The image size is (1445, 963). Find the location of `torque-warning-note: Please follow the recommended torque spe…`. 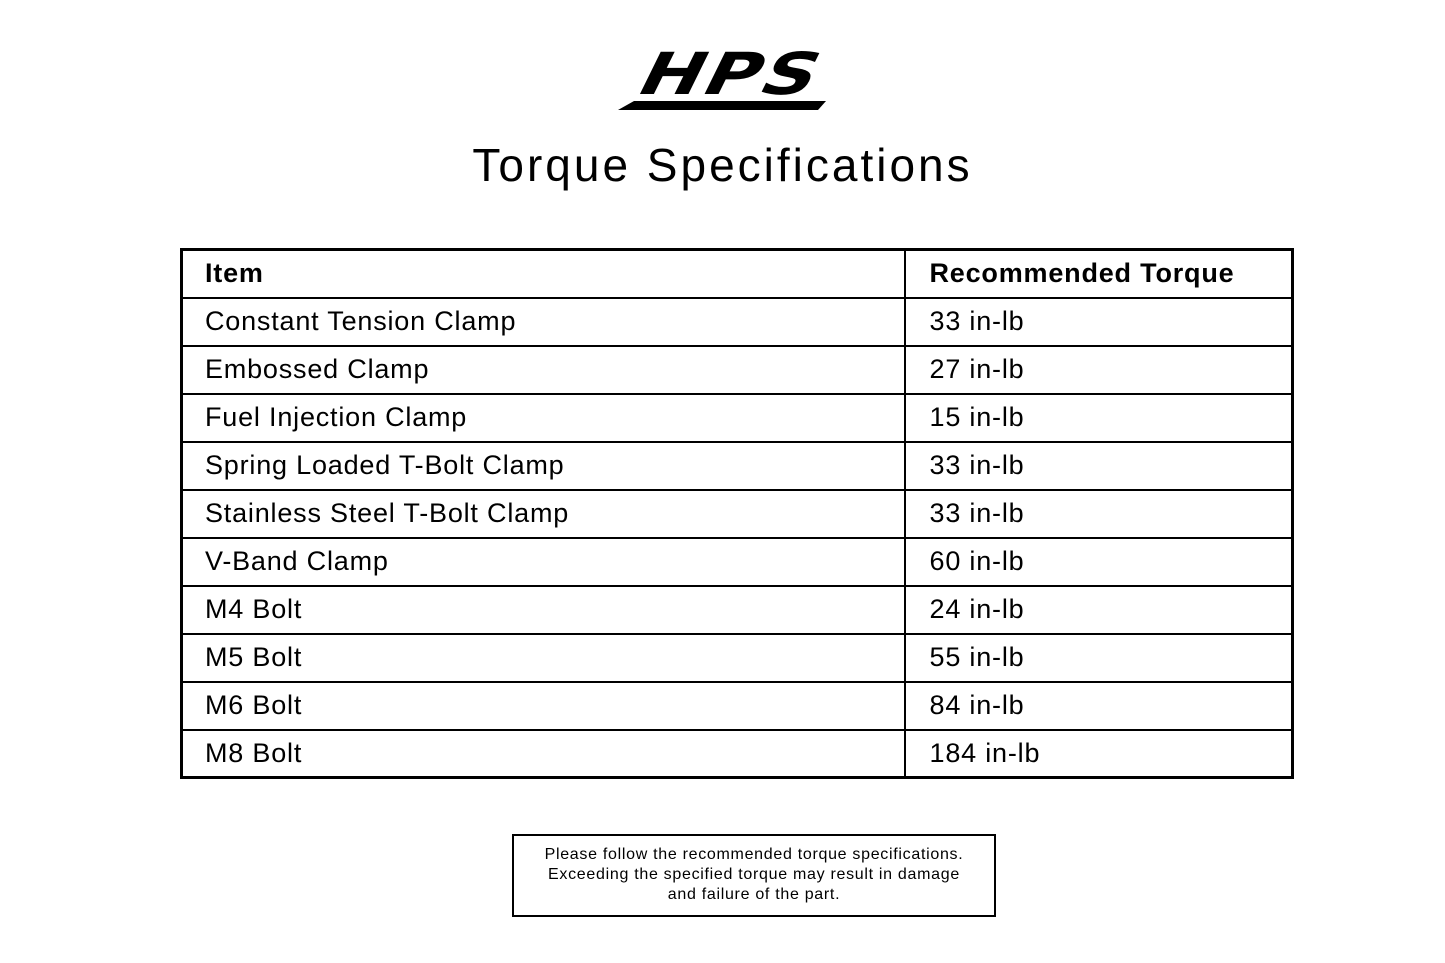

torque-warning-note: Please follow the recommended torque spe… is located at coordinates (754, 875).